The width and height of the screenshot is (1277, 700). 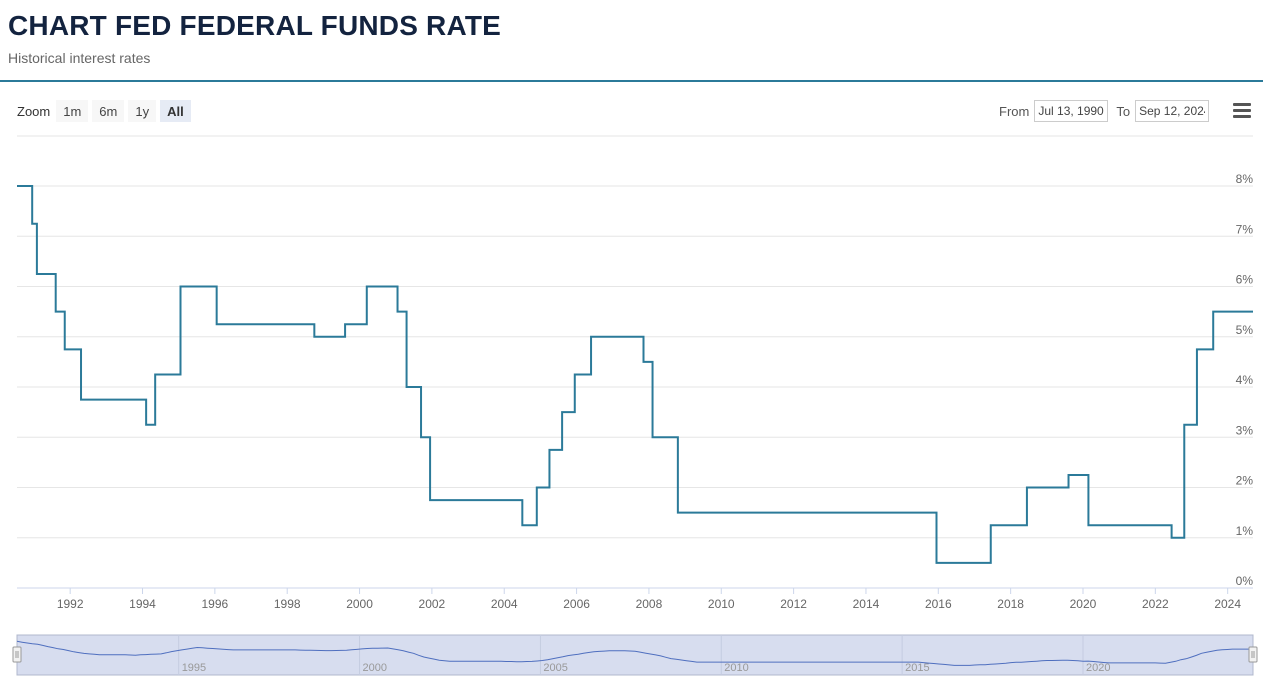 I want to click on x-tick-label: 2006, so click(x=576, y=604).